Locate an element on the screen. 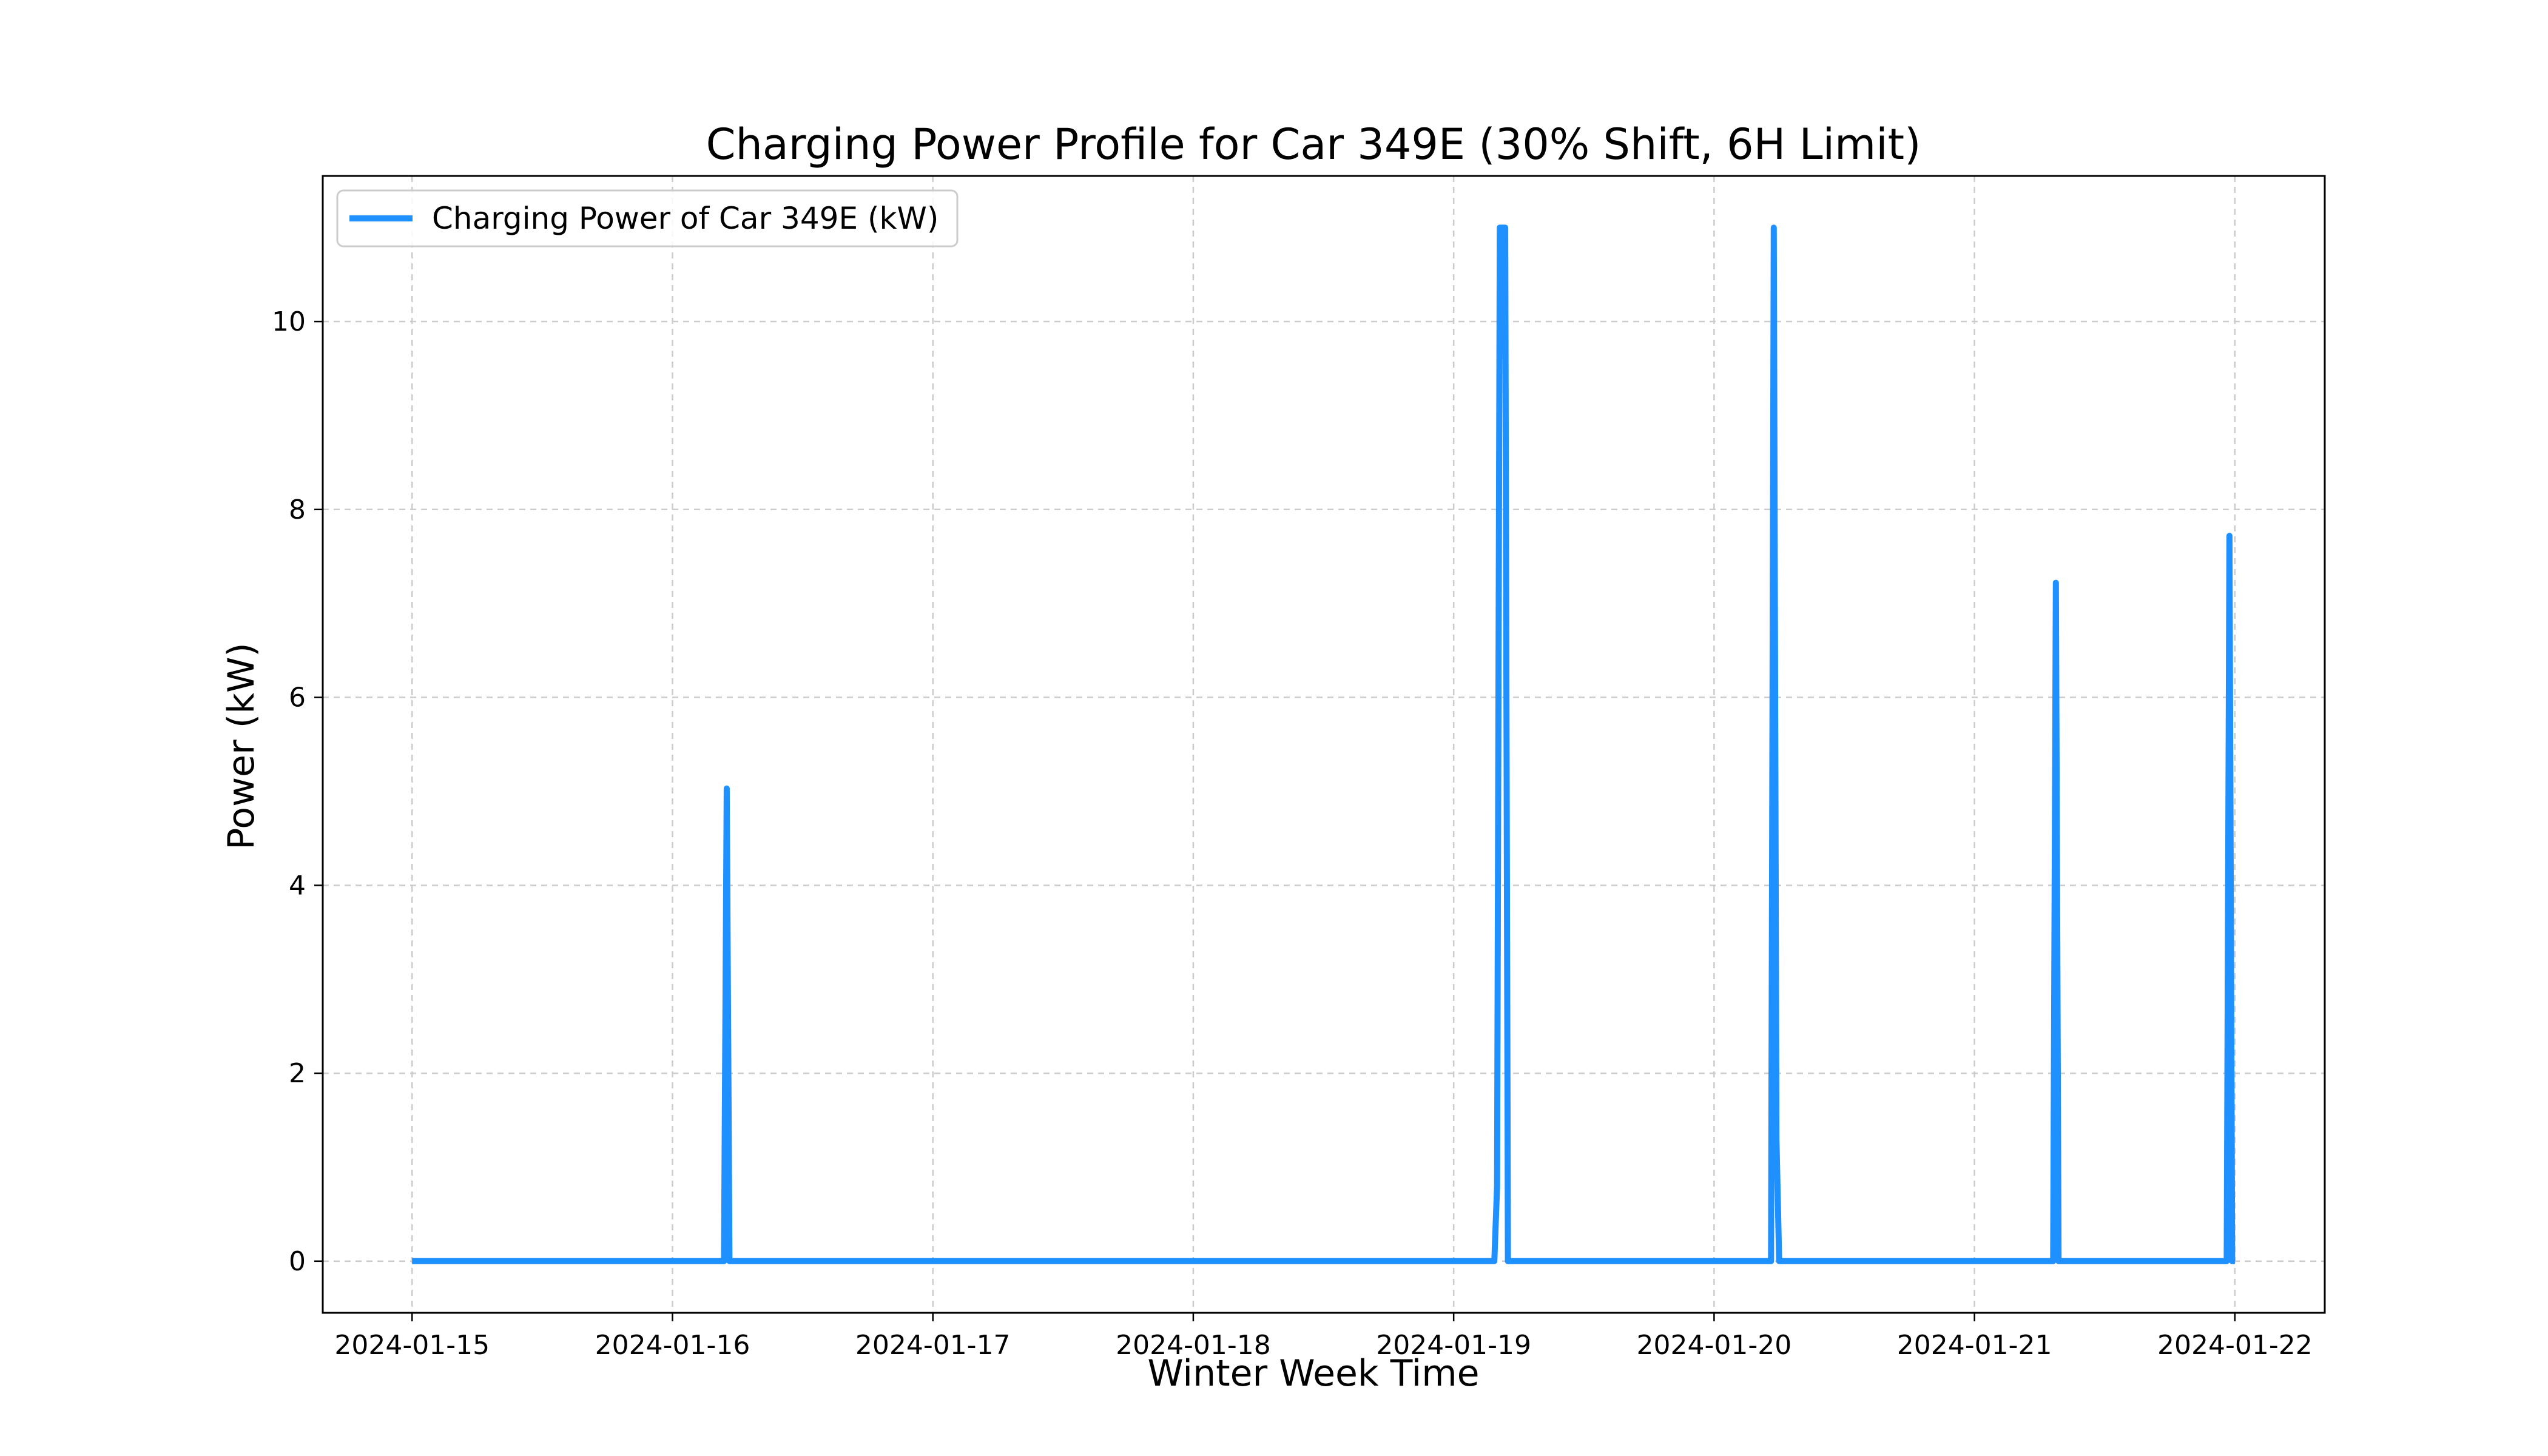  y-axis-label: Power (kW) is located at coordinates (241, 745).